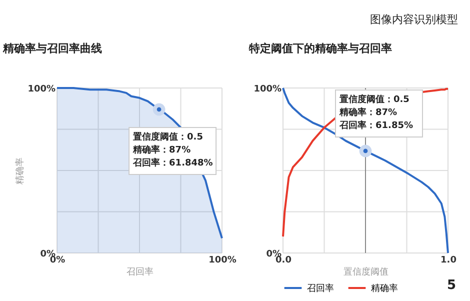 The width and height of the screenshot is (470, 301). I want to click on legend-label: 召回率, so click(320, 288).